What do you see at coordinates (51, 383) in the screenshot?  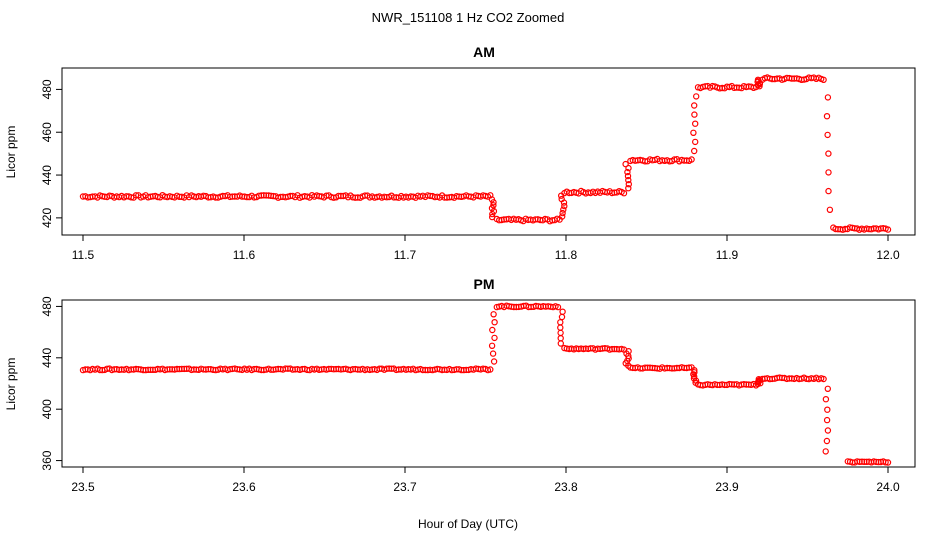 I see `panel-pm-y-axis: 360 400 440 480` at bounding box center [51, 383].